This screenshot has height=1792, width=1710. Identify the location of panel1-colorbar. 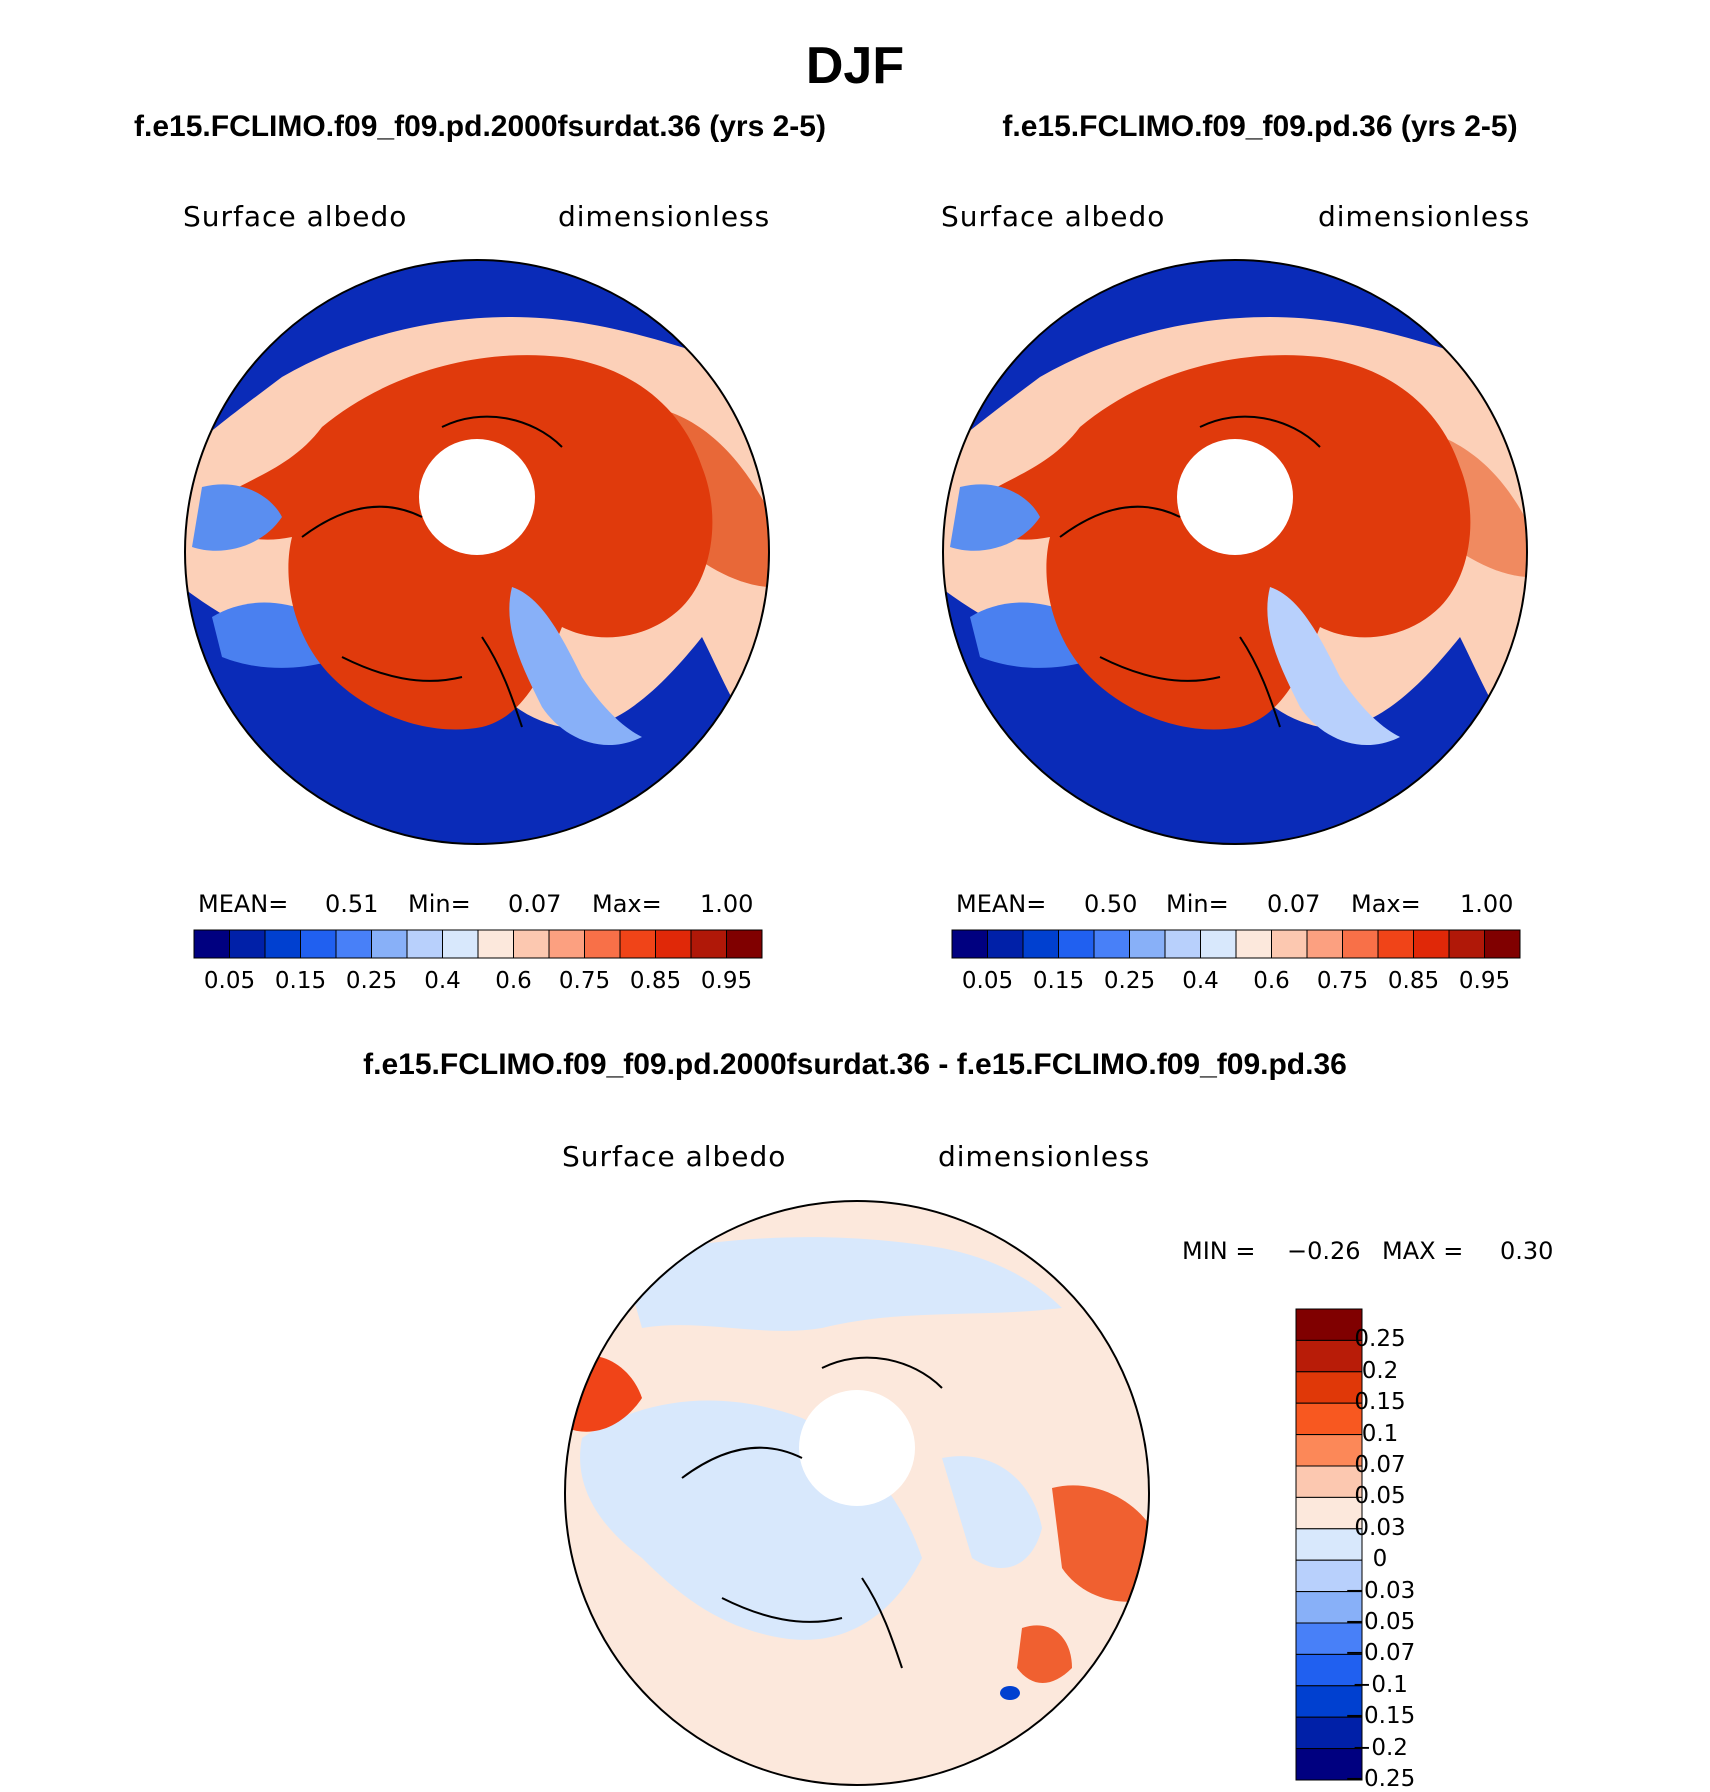
(478, 944).